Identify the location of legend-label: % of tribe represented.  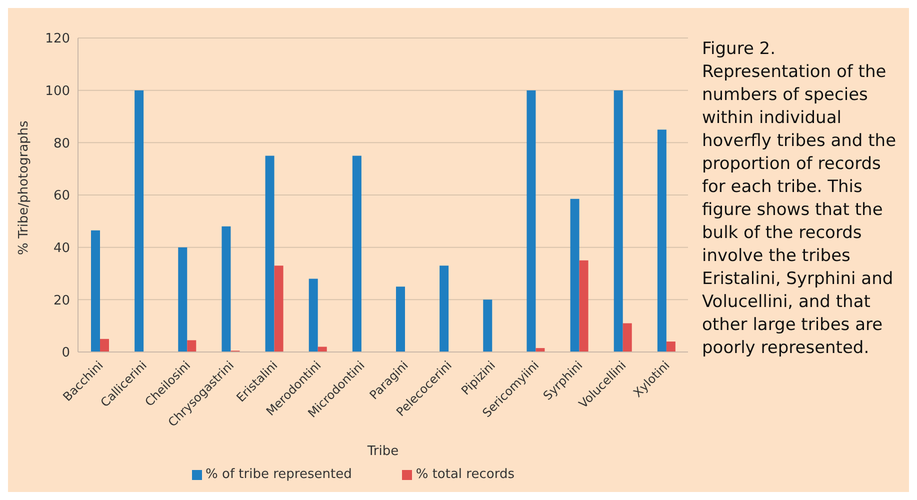
(278, 474).